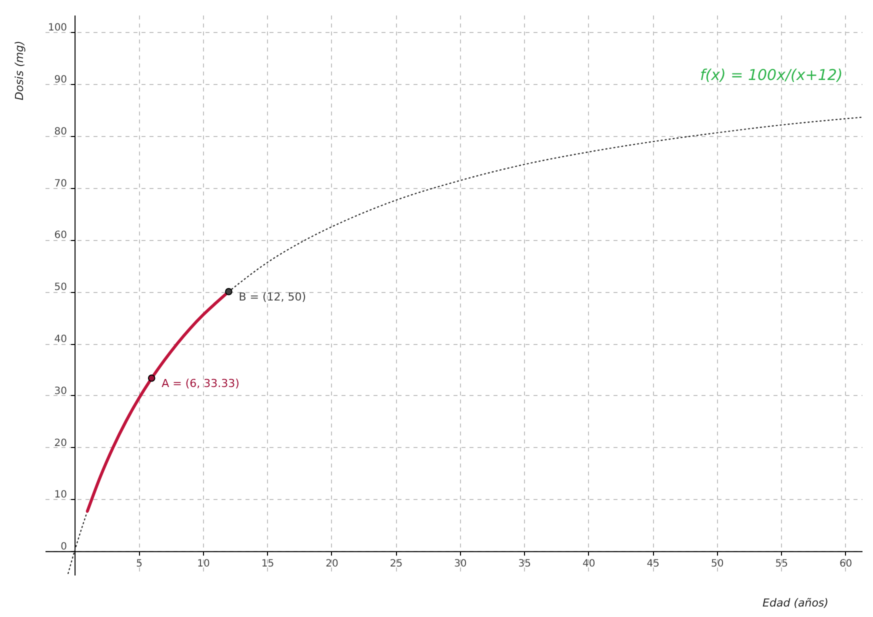 This screenshot has width=873, height=617. What do you see at coordinates (332, 564) in the screenshot?
I see `x-tick-label: 20` at bounding box center [332, 564].